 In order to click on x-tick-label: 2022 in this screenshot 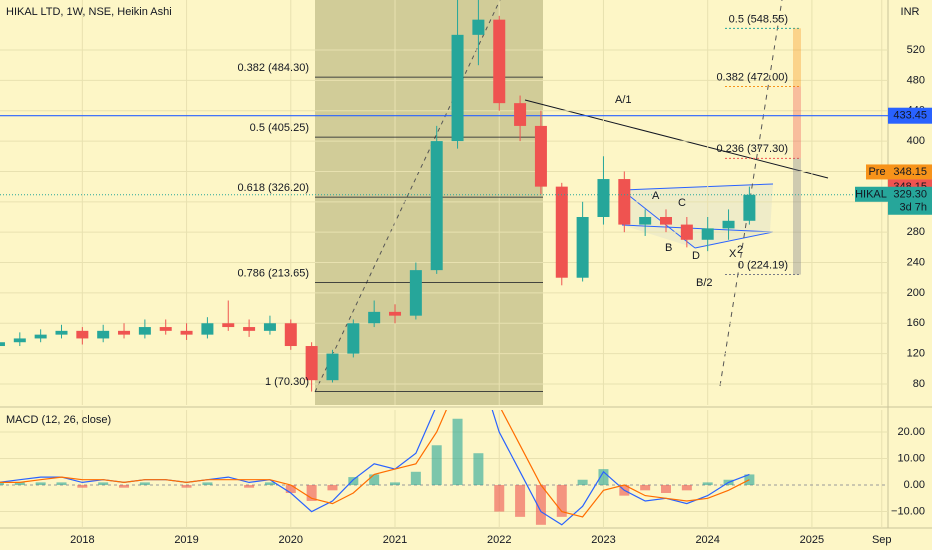, I will do `click(499, 540)`.